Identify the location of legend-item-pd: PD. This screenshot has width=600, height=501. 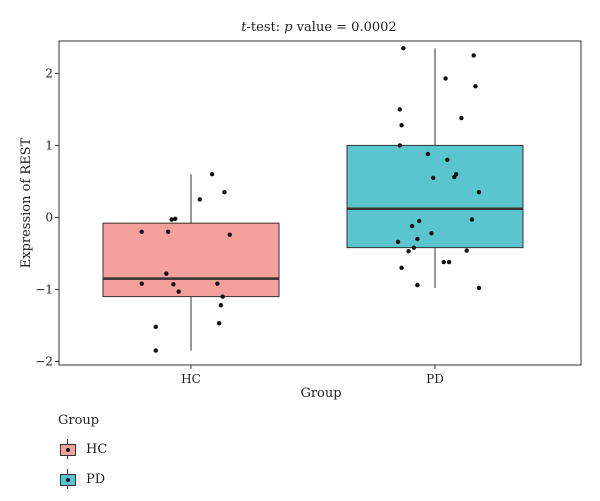
(118, 479).